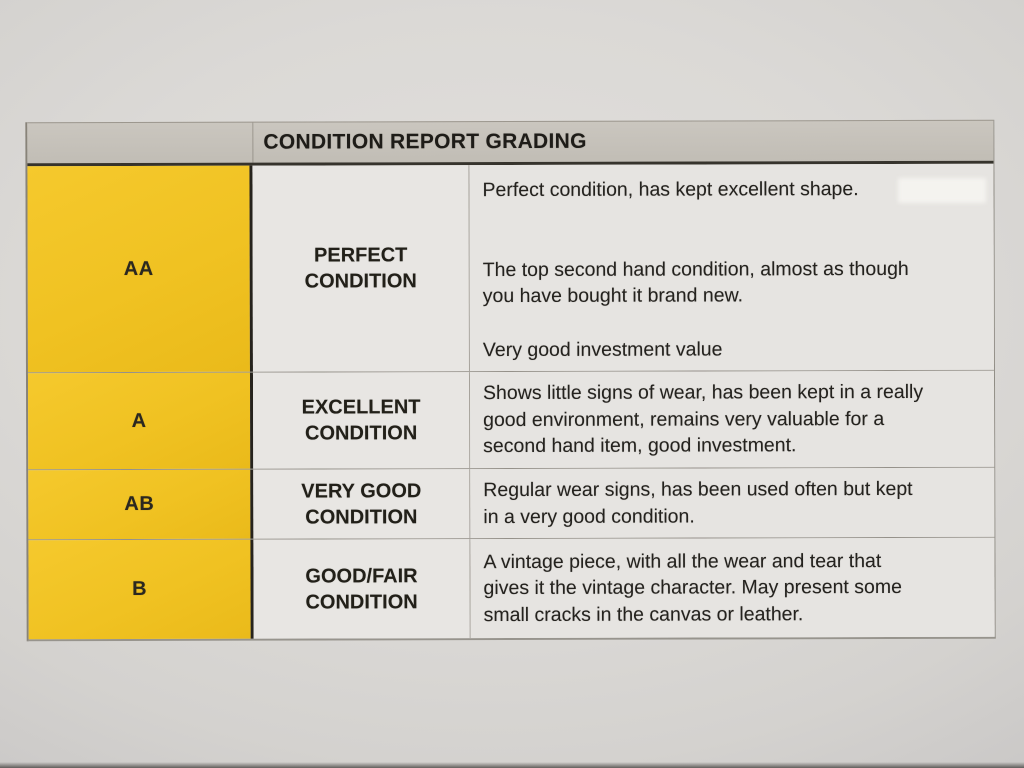  I want to click on grade-label: B, so click(140, 588).